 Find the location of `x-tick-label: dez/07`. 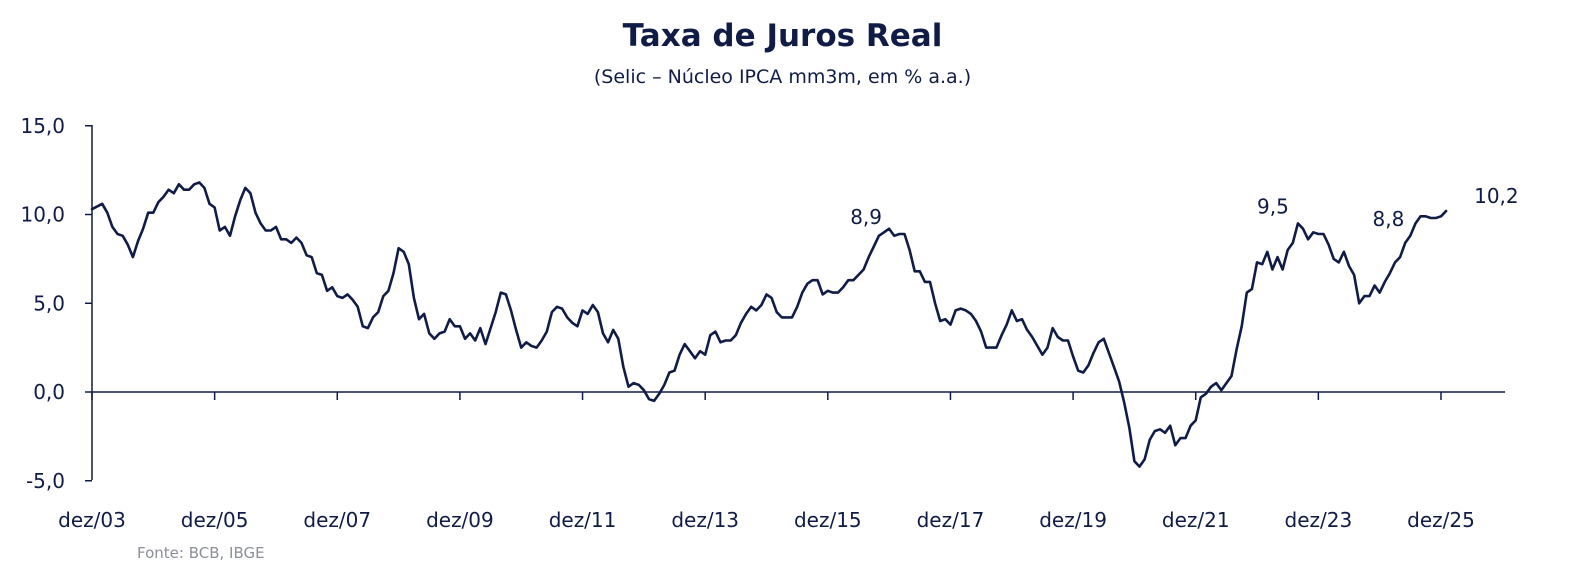

x-tick-label: dez/07 is located at coordinates (337, 520).